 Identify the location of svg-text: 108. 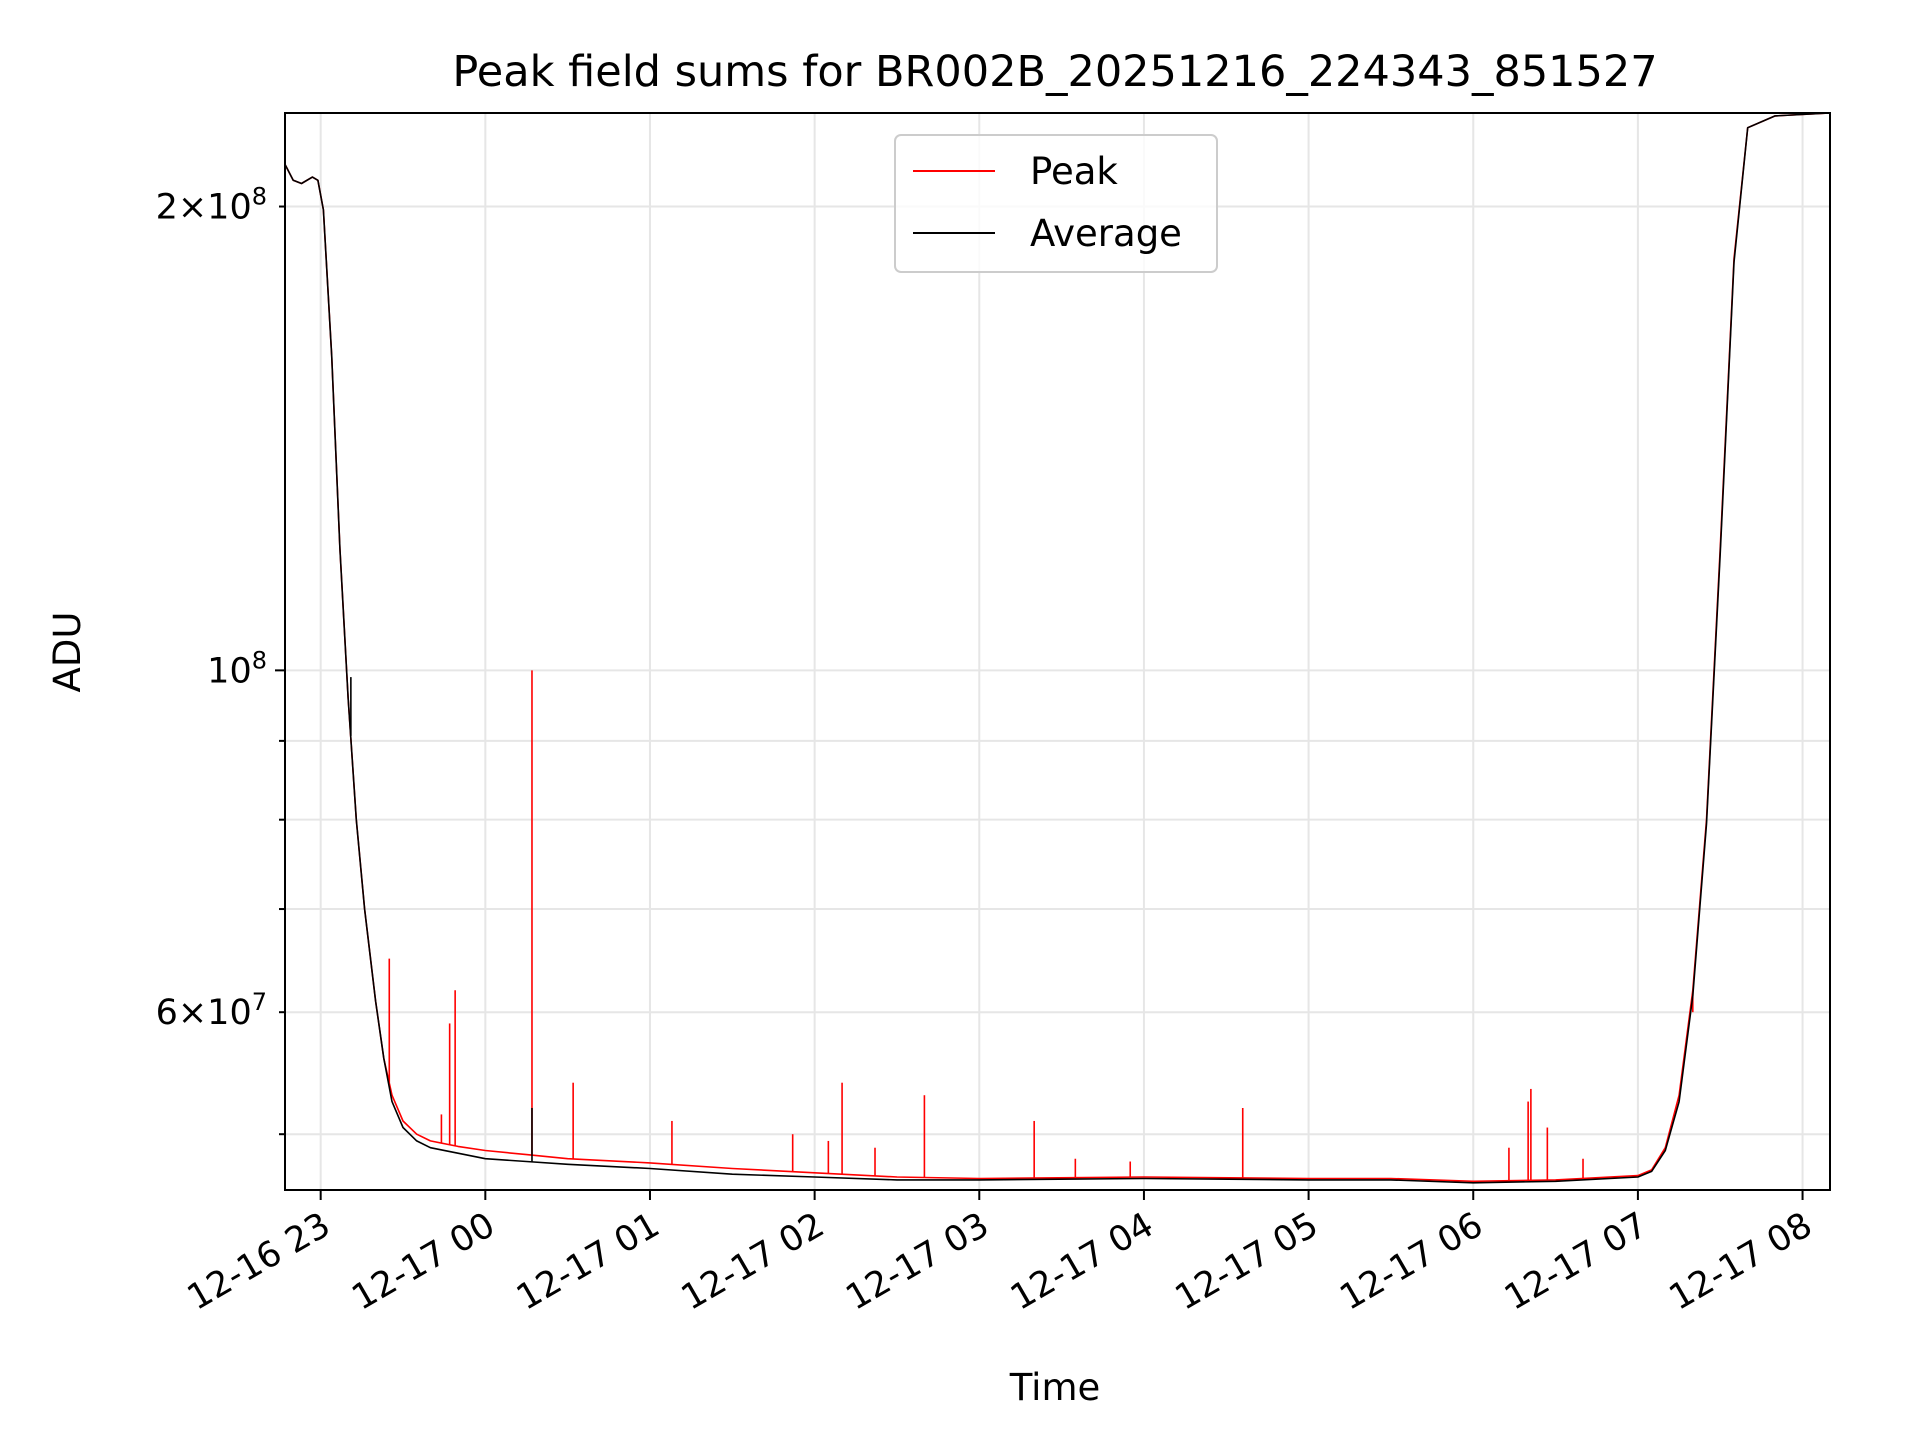
(237, 668).